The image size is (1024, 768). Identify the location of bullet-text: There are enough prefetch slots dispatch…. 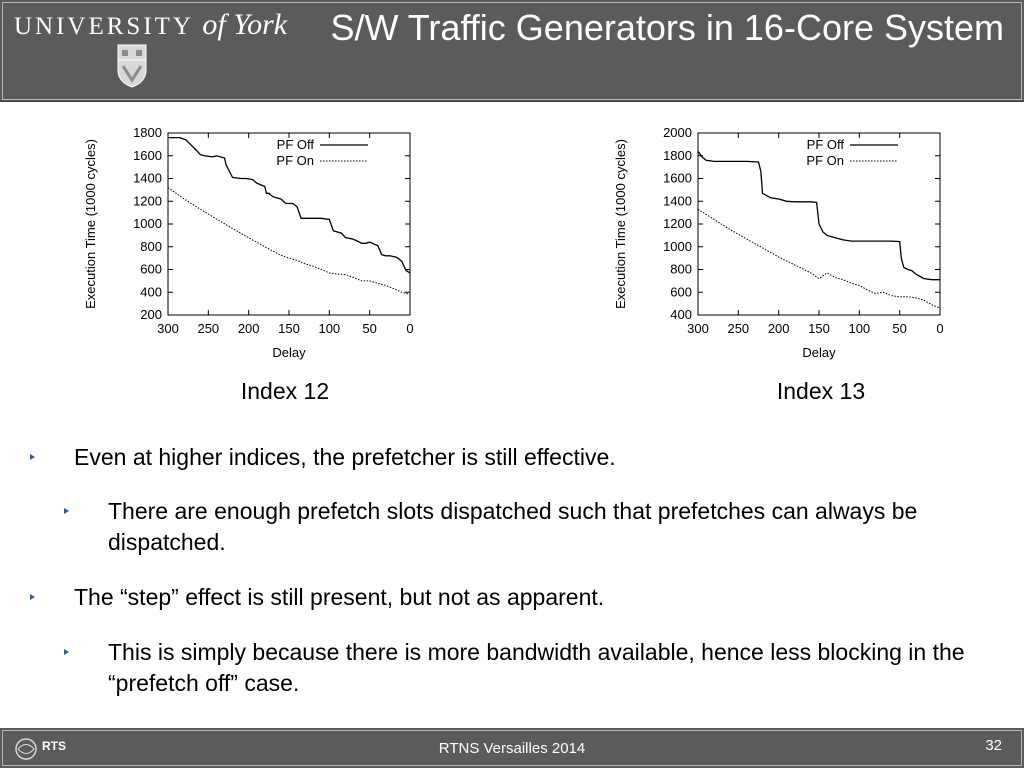
(513, 526).